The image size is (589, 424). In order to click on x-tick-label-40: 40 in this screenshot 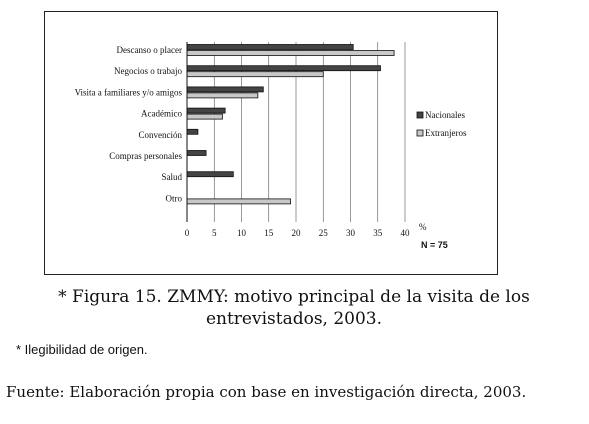, I will do `click(406, 233)`.